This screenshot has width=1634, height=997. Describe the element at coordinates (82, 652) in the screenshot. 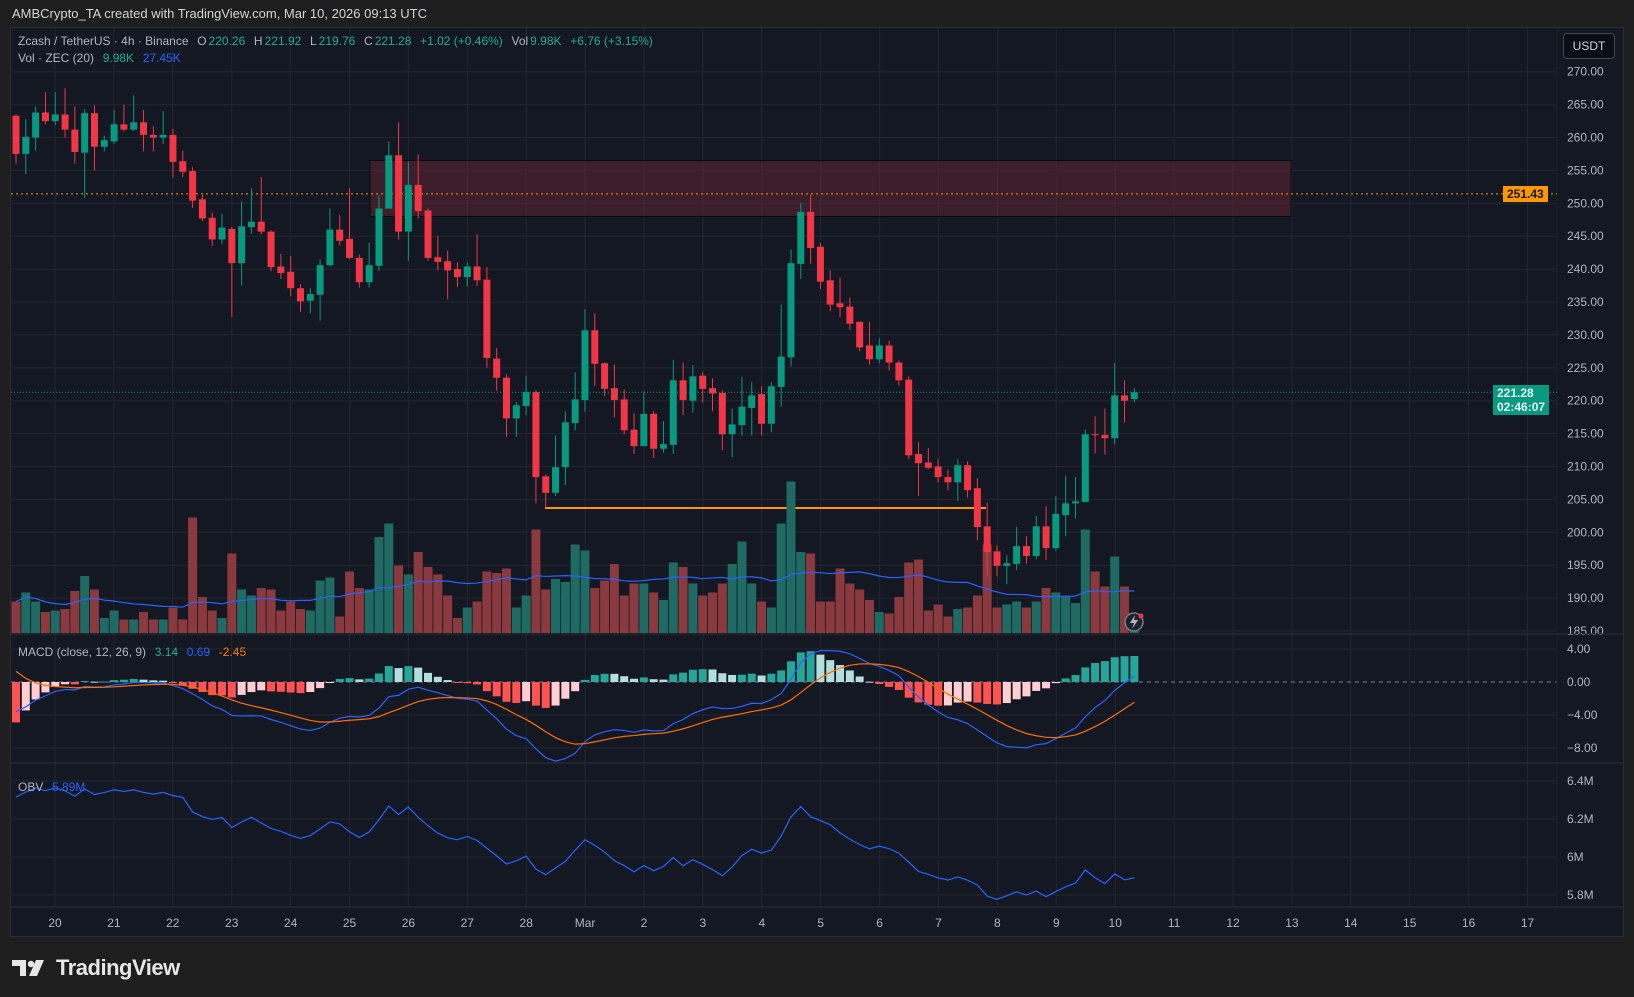

I see `macd-title: MACD (close, 12, 26, 9)` at that location.